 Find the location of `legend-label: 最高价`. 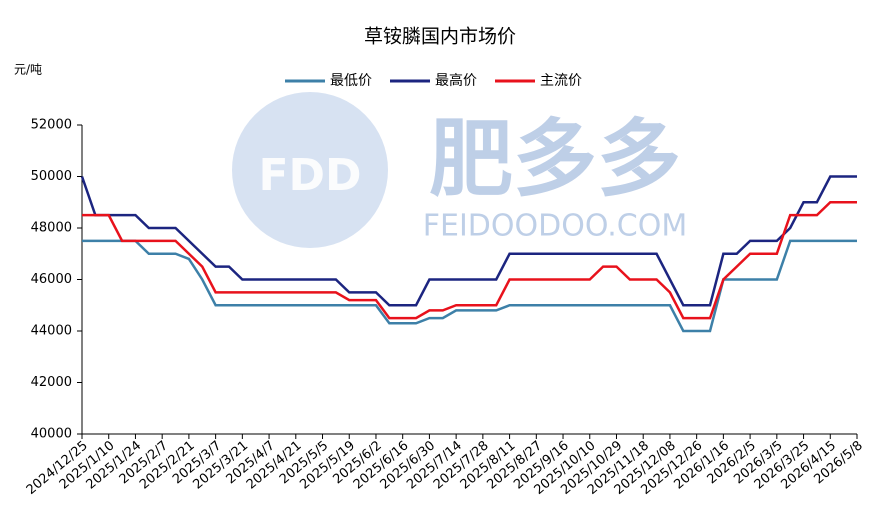

legend-label: 最高价 is located at coordinates (456, 80).